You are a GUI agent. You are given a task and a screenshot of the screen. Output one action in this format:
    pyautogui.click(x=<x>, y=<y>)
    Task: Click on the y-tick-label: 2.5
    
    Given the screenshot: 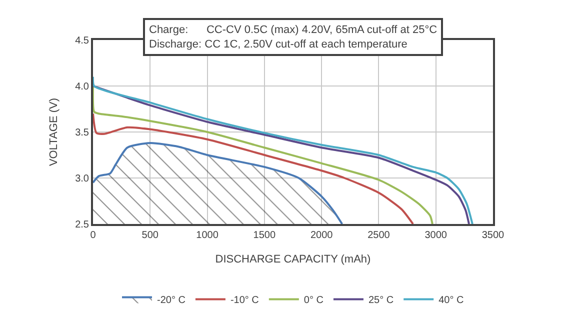 What is the action you would take?
    pyautogui.click(x=82, y=225)
    